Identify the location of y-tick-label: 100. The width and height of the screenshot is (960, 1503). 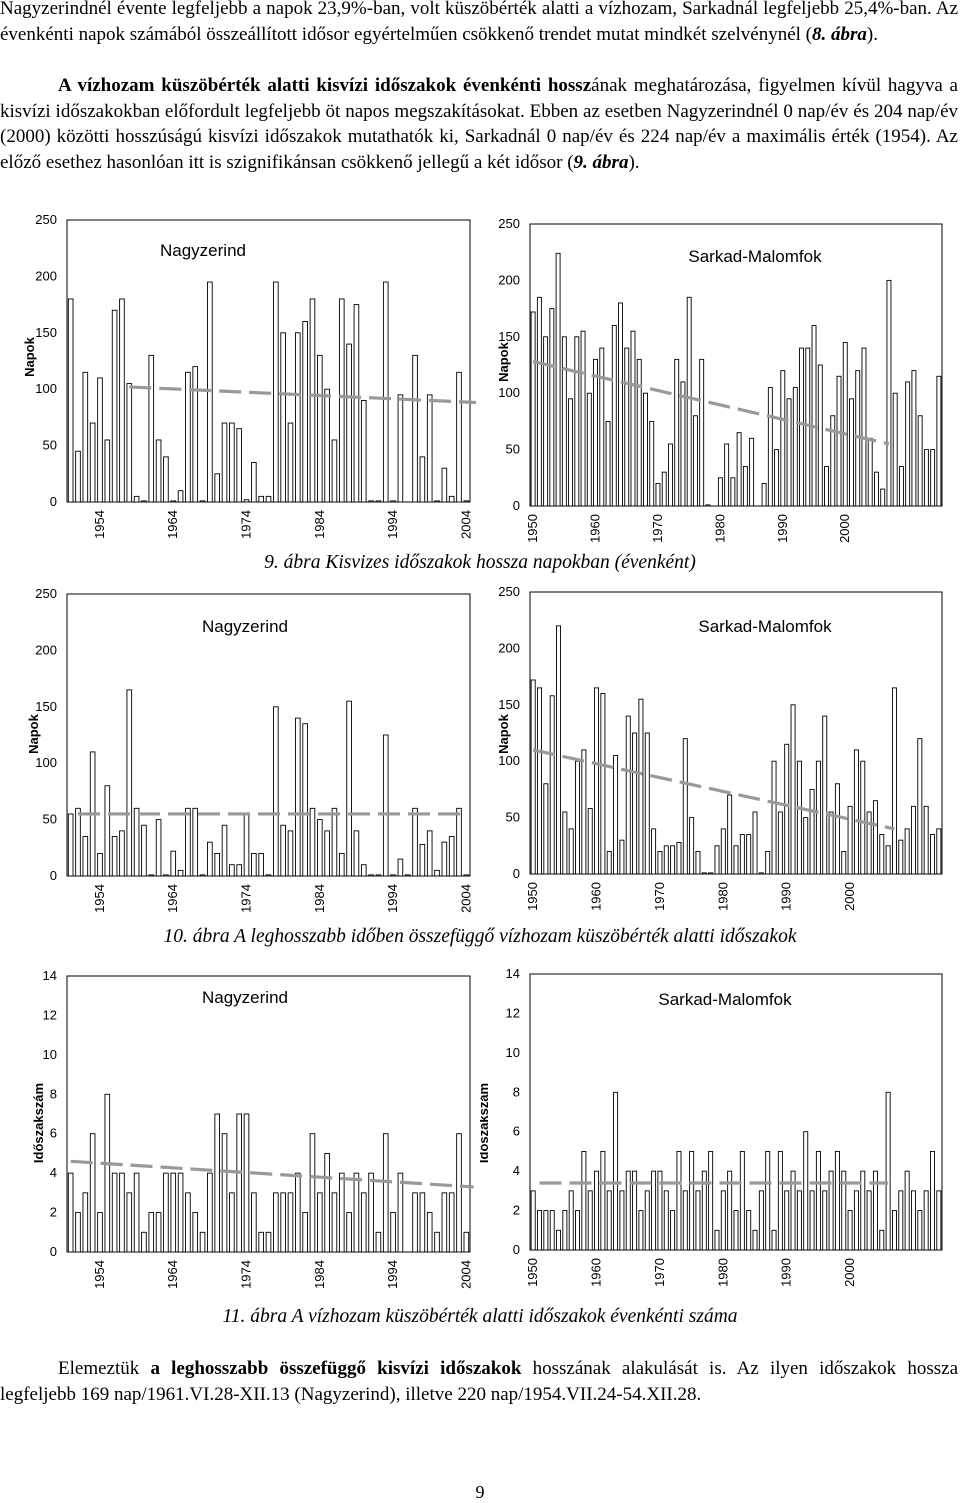
(46, 762).